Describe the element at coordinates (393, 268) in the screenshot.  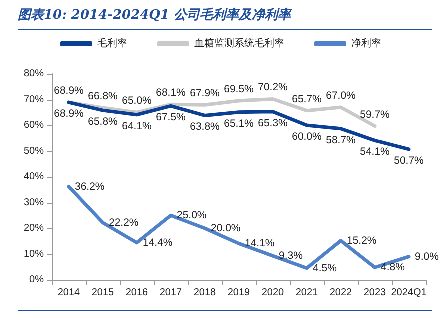
I see `data-label: 4.8%` at that location.